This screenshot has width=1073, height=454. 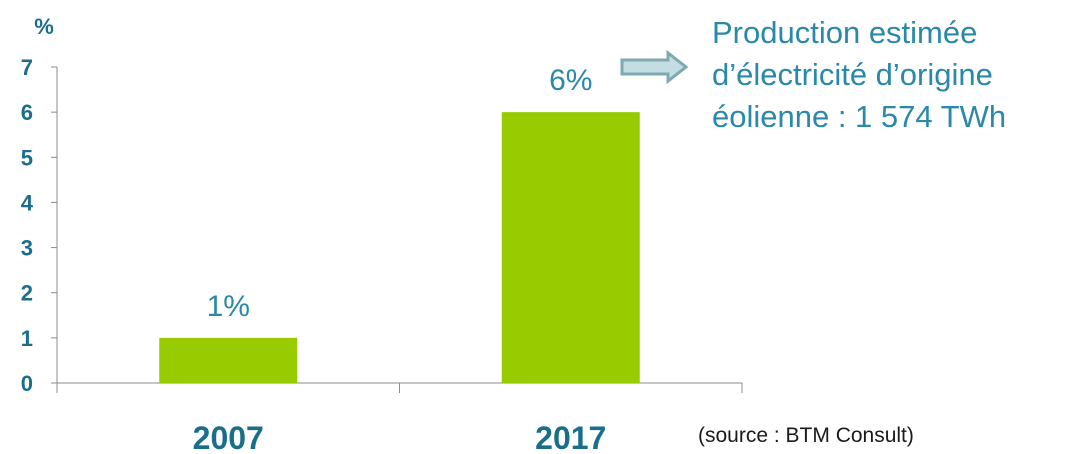 I want to click on y-tick-label: 6, so click(x=27, y=112).